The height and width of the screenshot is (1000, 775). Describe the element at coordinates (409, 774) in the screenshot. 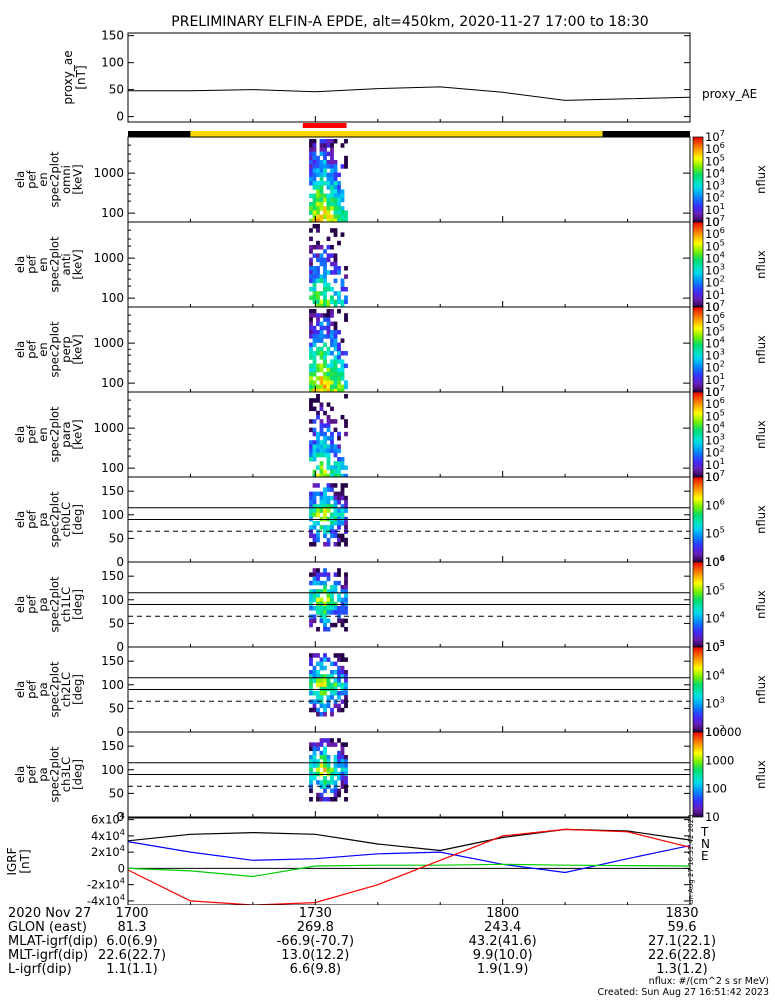

I see `panel-frame` at that location.